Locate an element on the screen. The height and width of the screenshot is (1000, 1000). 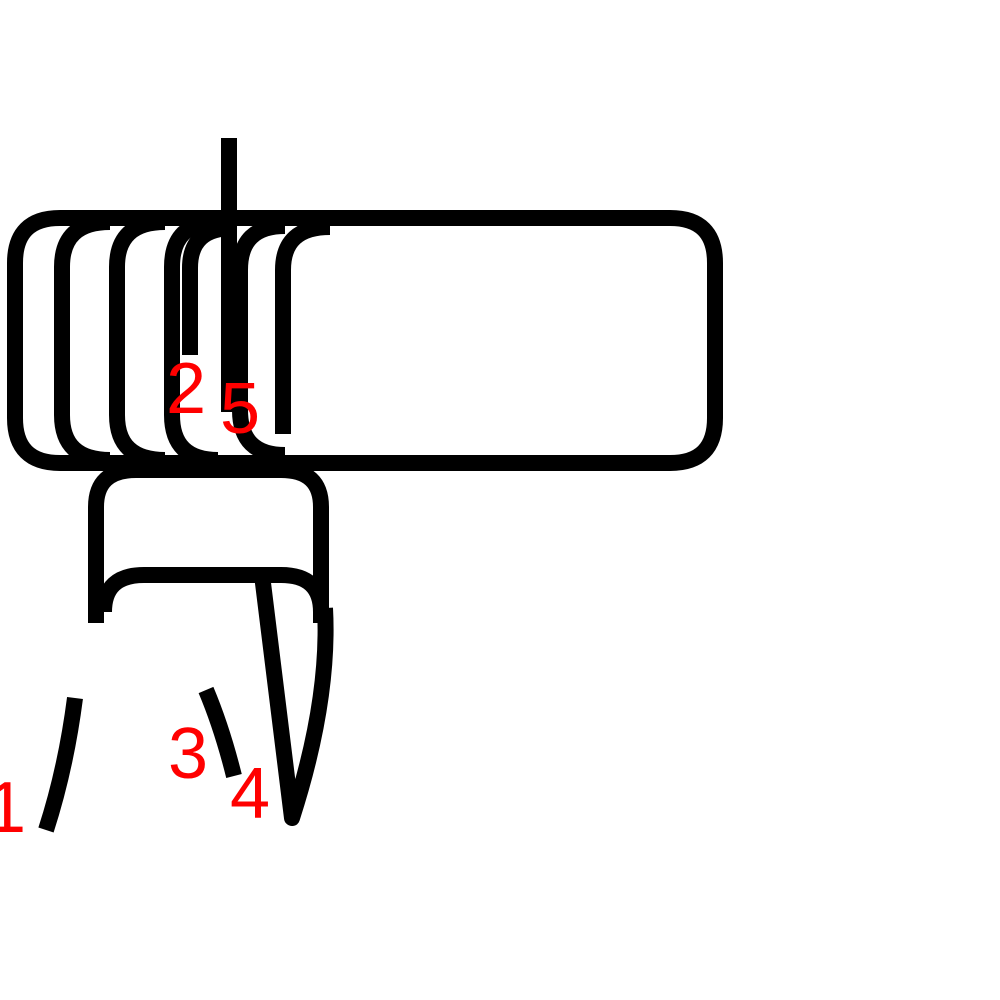
marker-4: 4 is located at coordinates (250, 794).